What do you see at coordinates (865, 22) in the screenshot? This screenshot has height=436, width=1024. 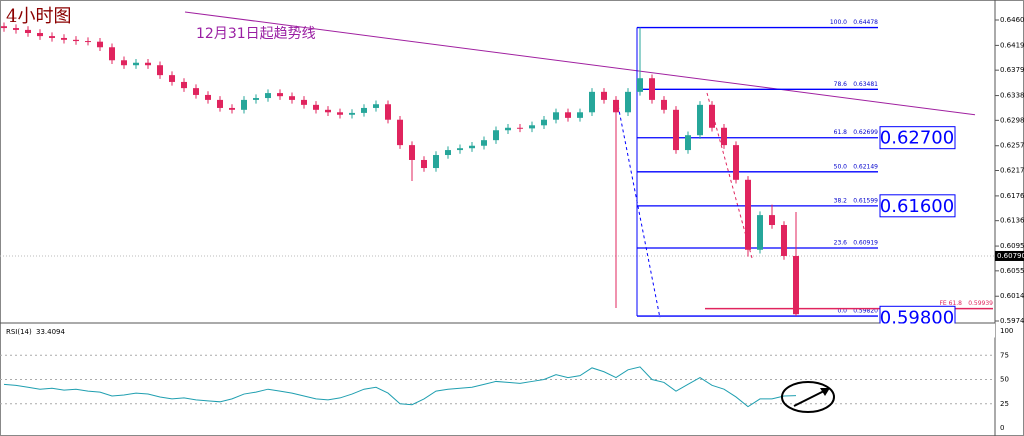 I see `fib-price: 0.64478` at bounding box center [865, 22].